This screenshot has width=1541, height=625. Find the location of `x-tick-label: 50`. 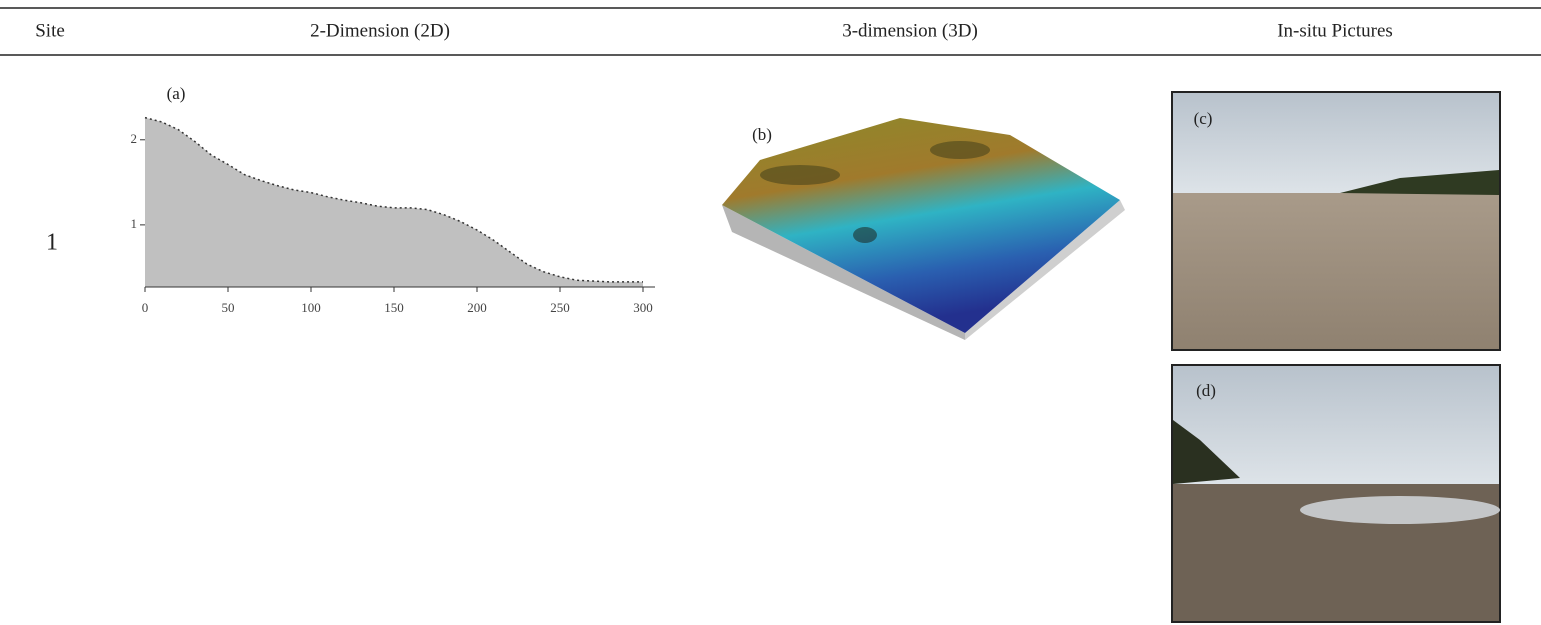

x-tick-label: 50 is located at coordinates (228, 307).